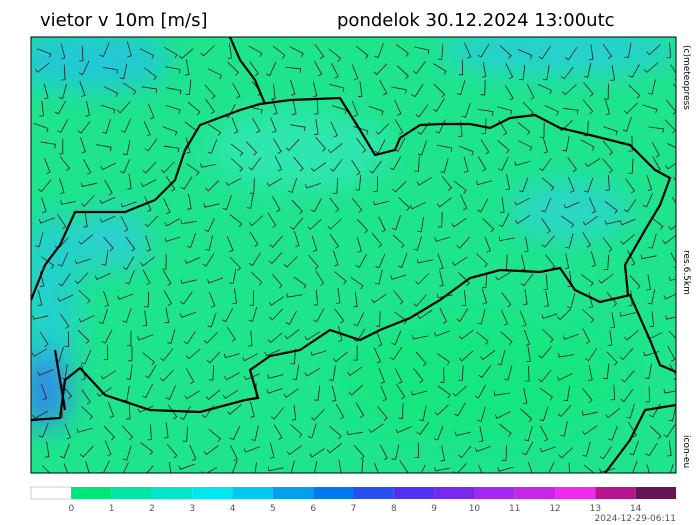 This screenshot has width=700, height=525. Describe the element at coordinates (636, 519) in the screenshot. I see `timestamp: 2024-12-29-06:11` at that location.